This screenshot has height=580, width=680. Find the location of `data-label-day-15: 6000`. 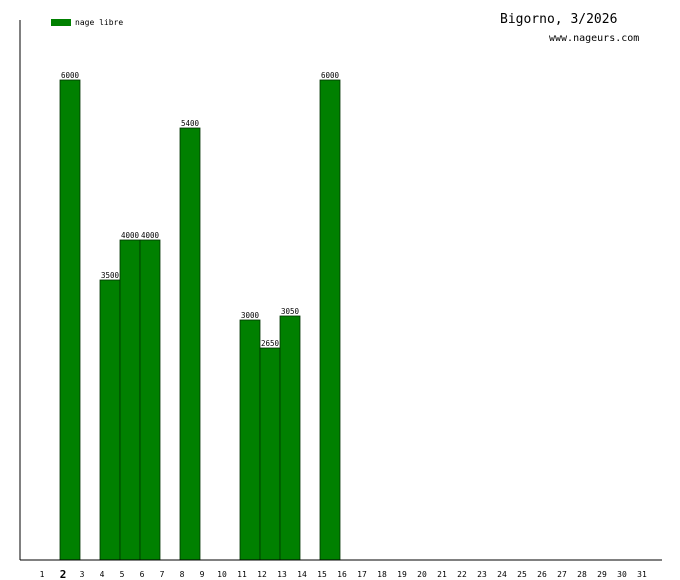

data-label-day-15: 6000 is located at coordinates (330, 75).